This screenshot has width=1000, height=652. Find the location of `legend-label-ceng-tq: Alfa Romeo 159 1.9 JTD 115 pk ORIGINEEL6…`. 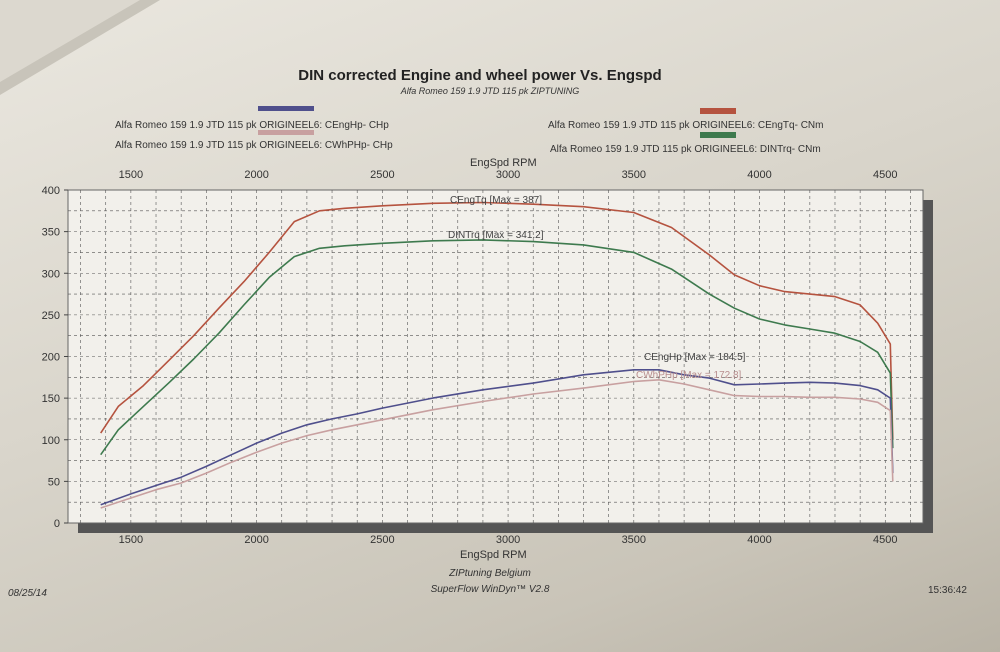

legend-label-ceng-tq: Alfa Romeo 159 1.9 JTD 115 pk ORIGINEEL6… is located at coordinates (685, 125).